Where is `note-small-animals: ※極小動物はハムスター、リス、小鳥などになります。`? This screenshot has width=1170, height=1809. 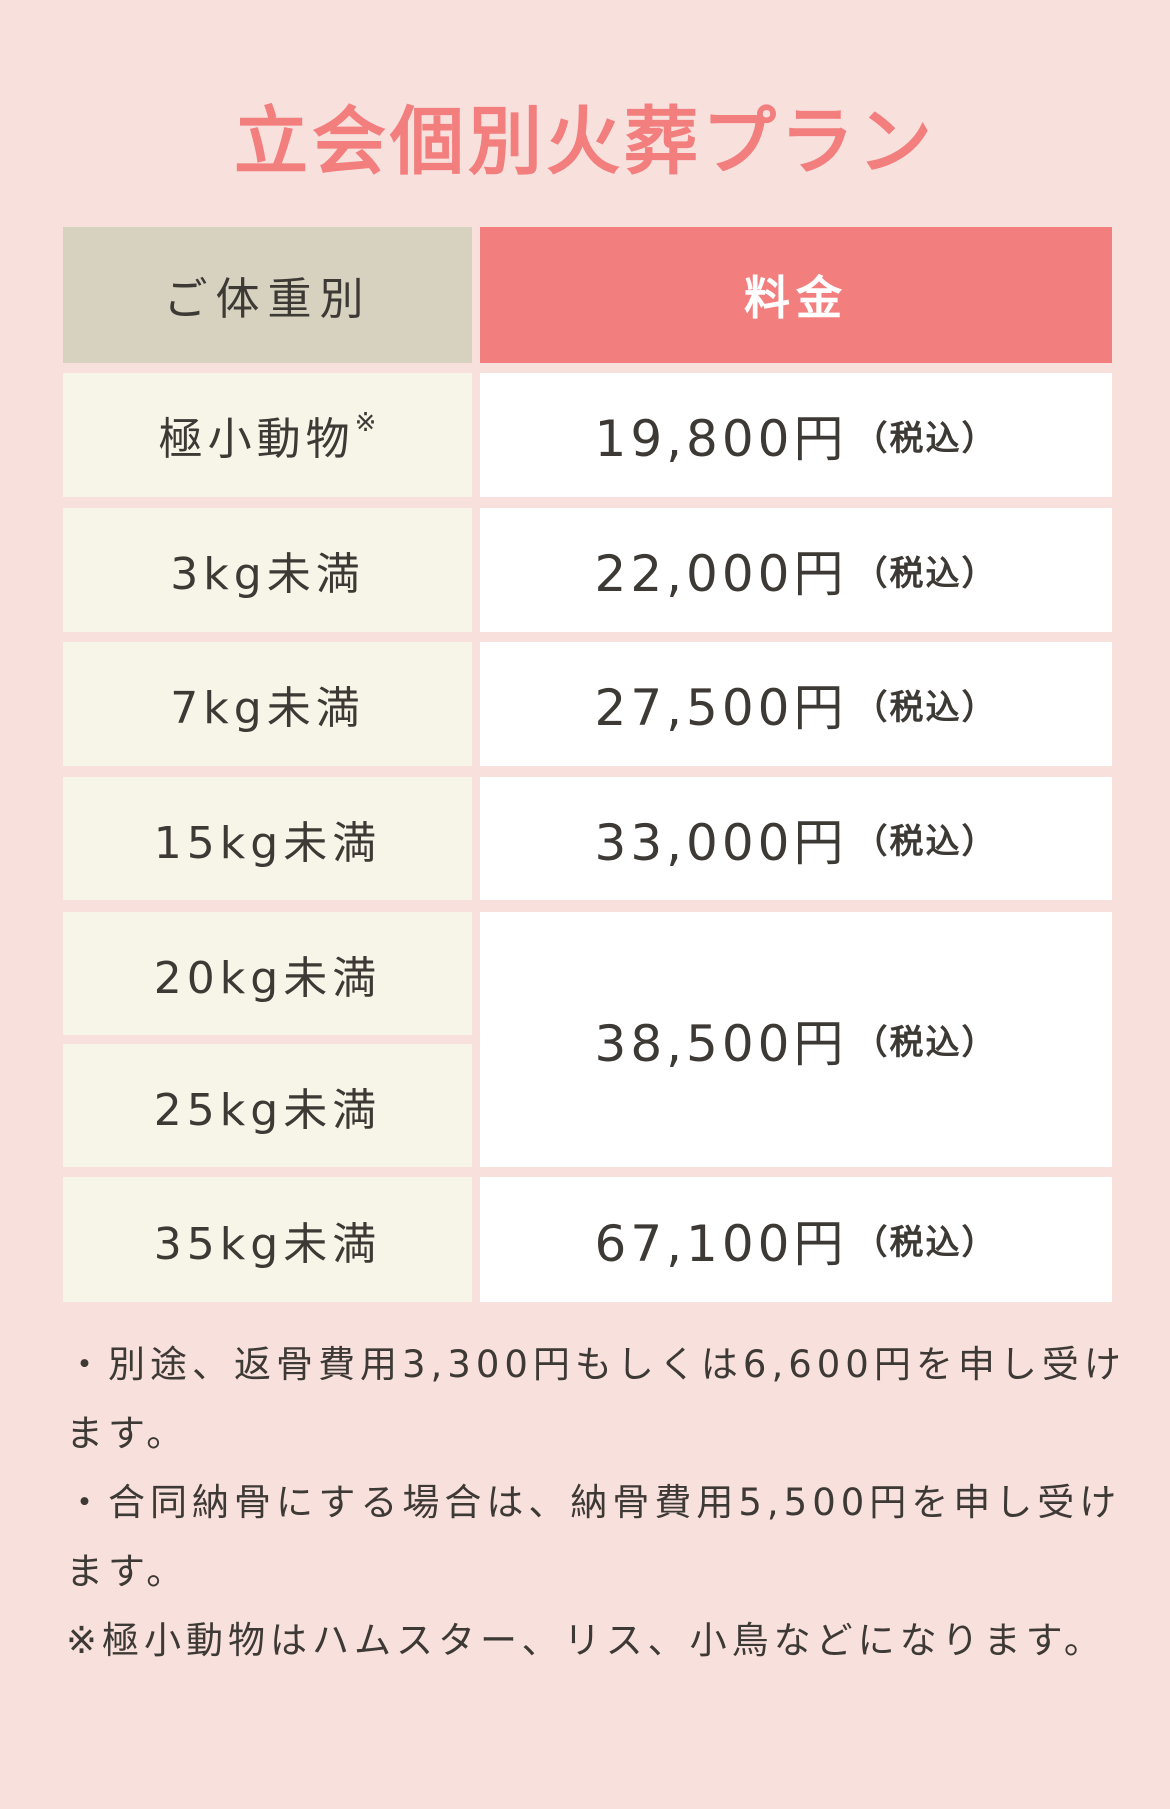 note-small-animals: ※極小動物はハムスター、リス、小鳥などになります。 is located at coordinates (586, 1640).